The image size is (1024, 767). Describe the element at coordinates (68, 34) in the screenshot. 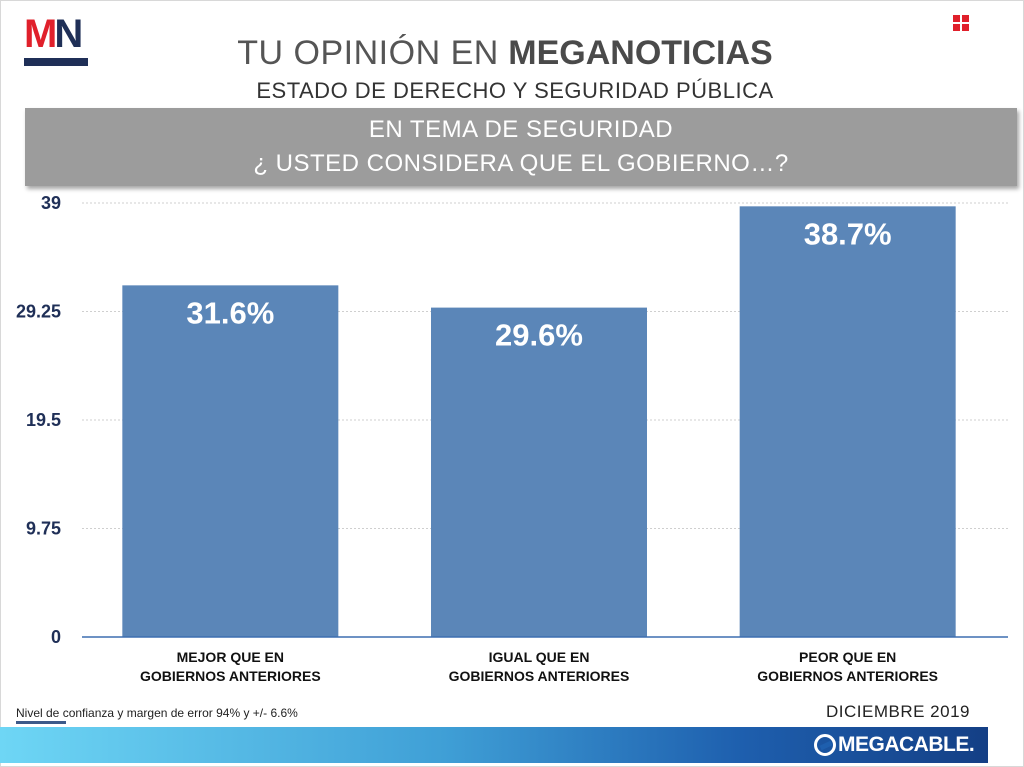

I see `logo-letter-n: N` at that location.